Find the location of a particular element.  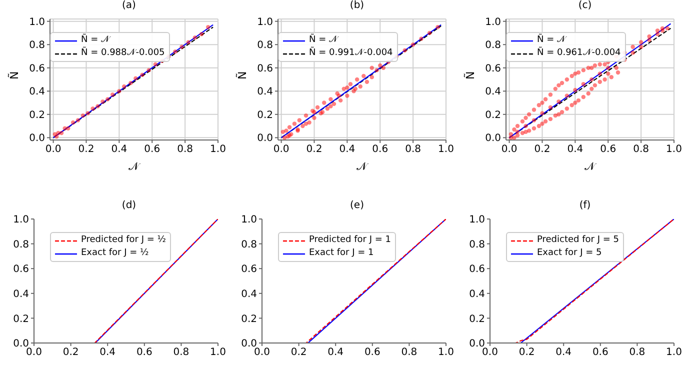

legend-label: Ñ = 0.961𝒩-0.004 is located at coordinates (579, 53).